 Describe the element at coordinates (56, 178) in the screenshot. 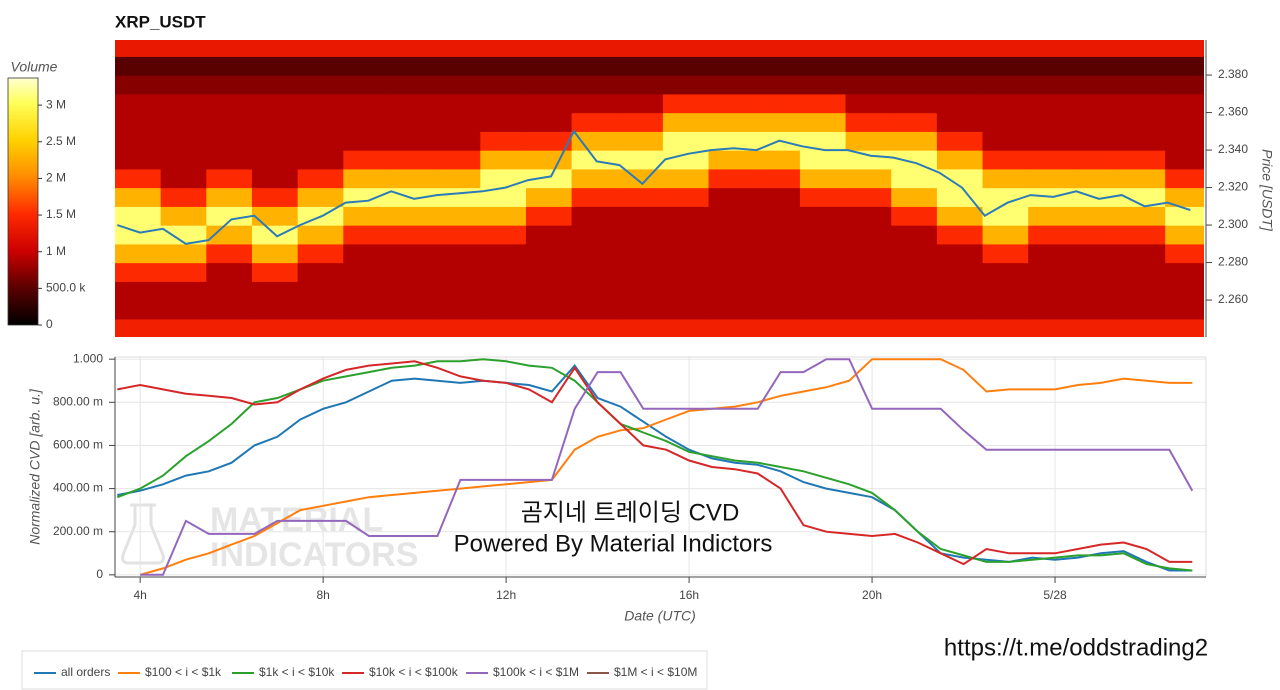

I see `colorbar-tick-label: 2 M` at that location.